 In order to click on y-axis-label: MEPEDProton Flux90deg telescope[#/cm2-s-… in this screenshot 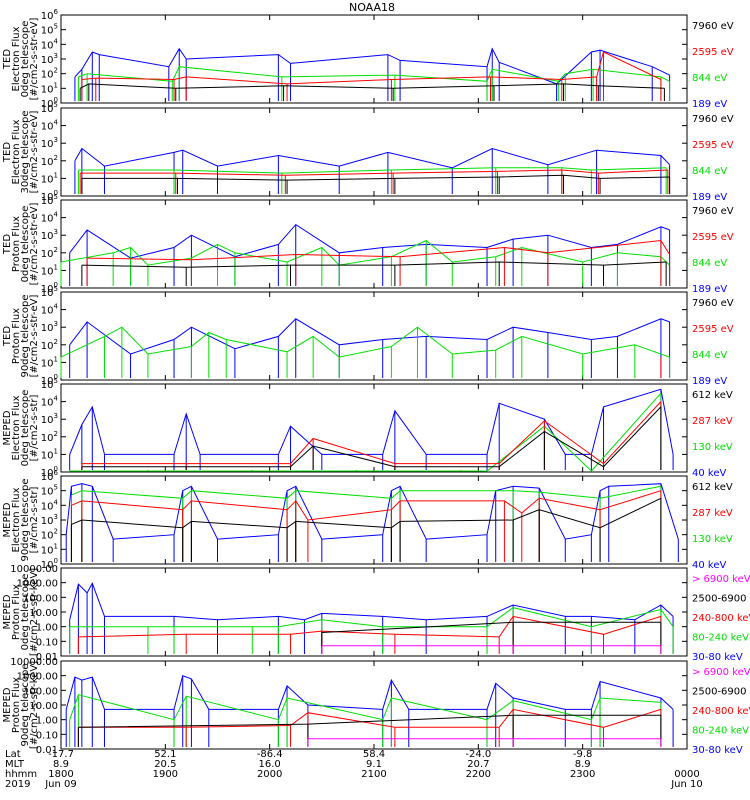, I will do `click(21, 705)`.